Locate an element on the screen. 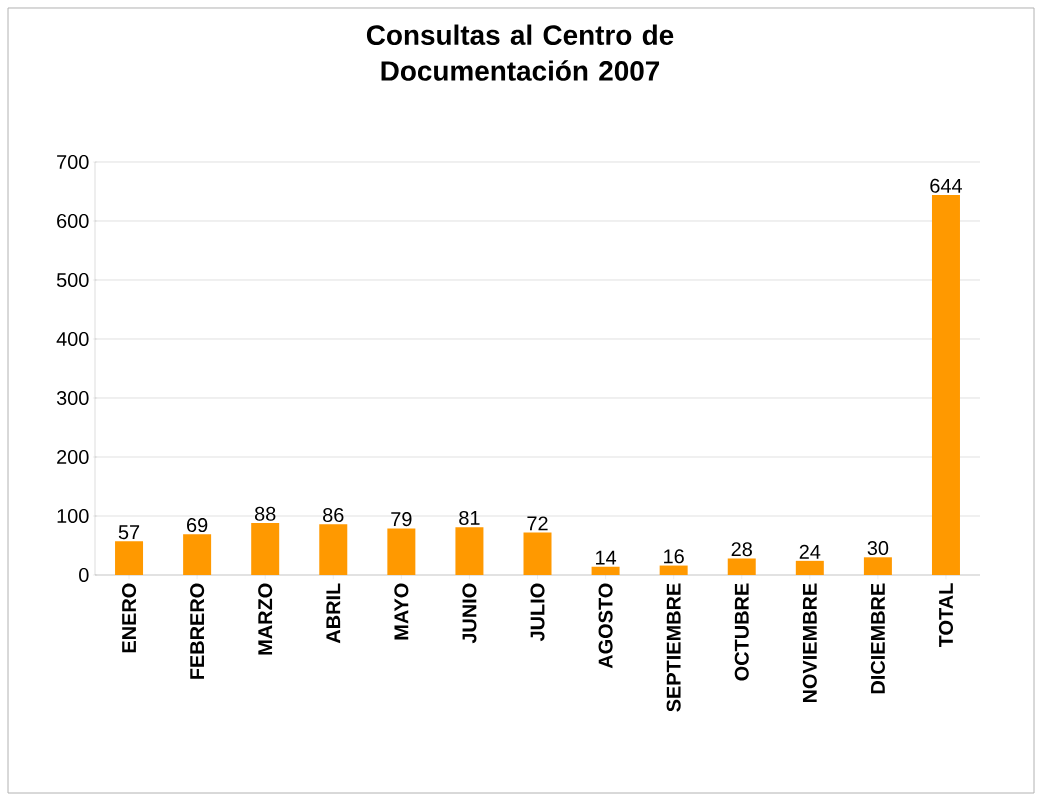 This screenshot has width=1042, height=801. y-tick-label: 100 is located at coordinates (73, 516).